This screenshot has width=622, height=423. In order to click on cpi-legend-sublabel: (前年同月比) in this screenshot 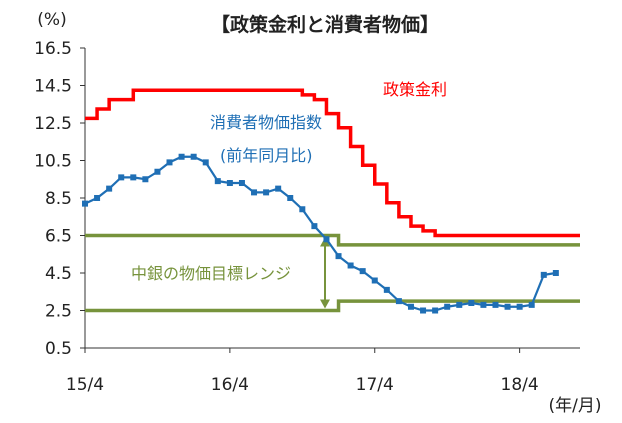, I will do `click(266, 155)`.